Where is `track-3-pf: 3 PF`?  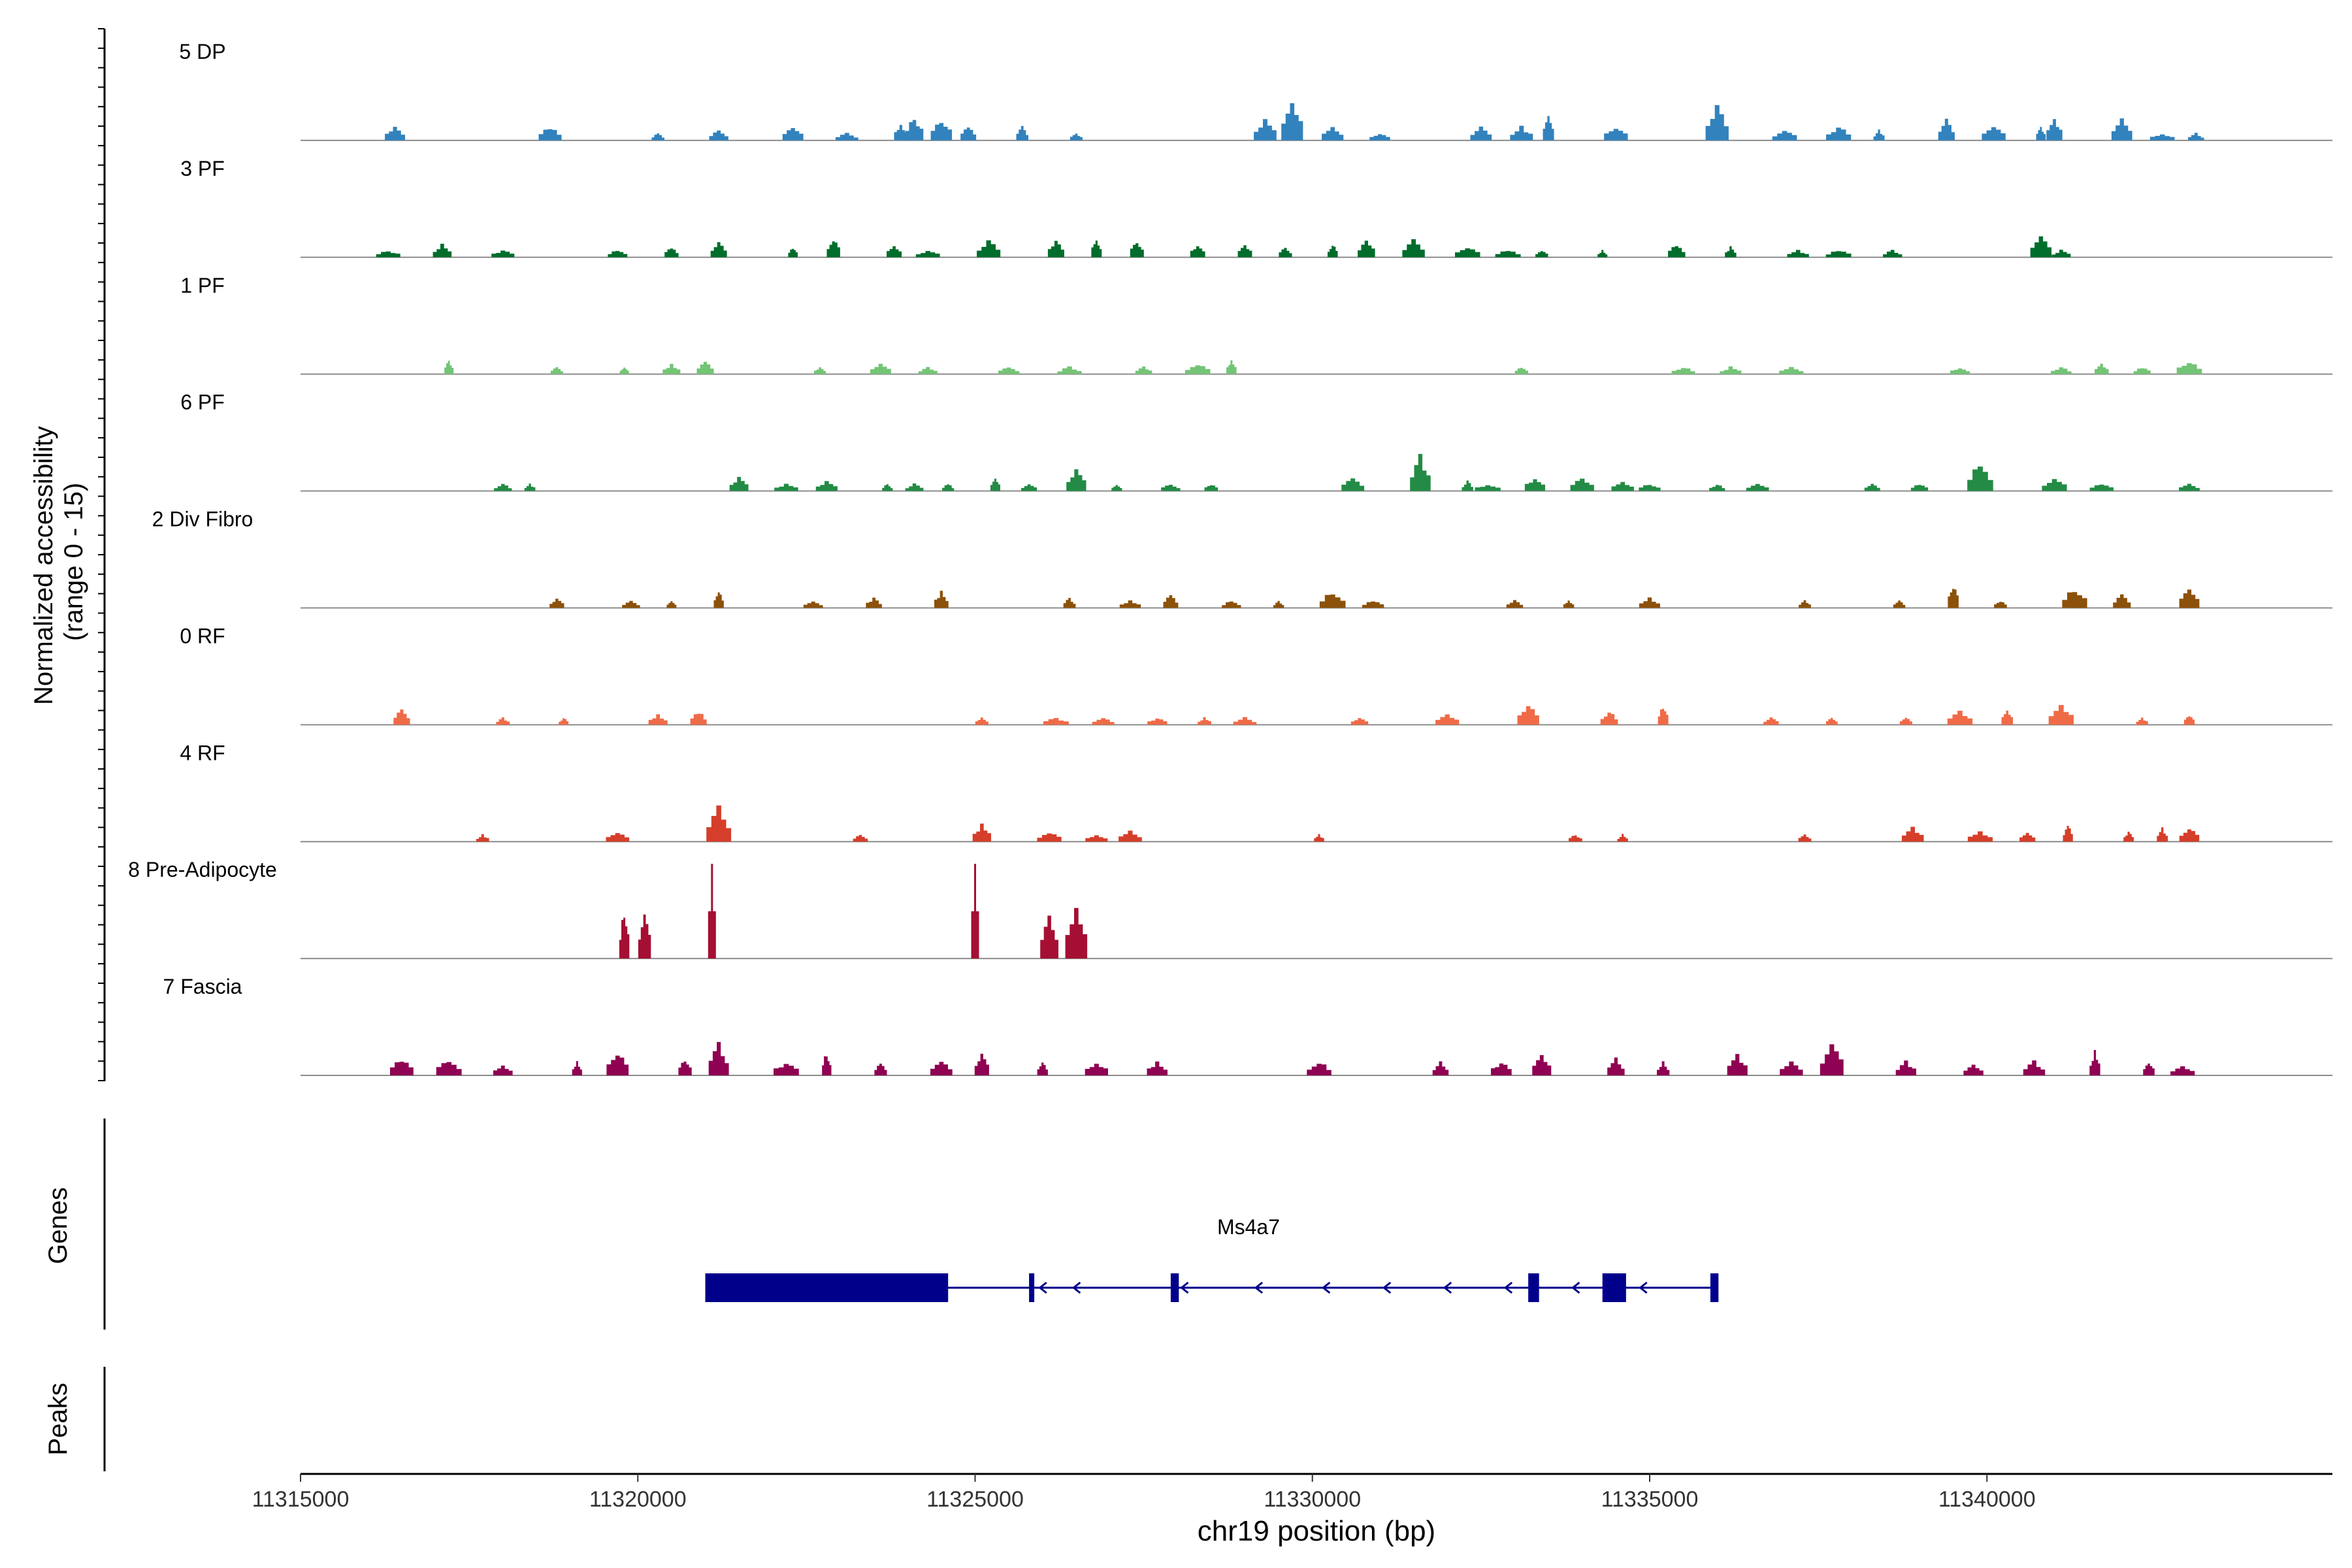 track-3-pf: 3 PF is located at coordinates (1256, 207).